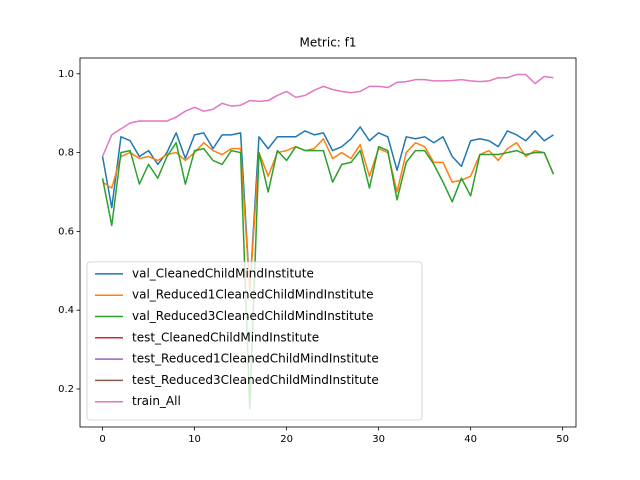 This screenshot has width=640, height=480. Describe the element at coordinates (255, 359) in the screenshot. I see `legend-label: test_Reduced1CleanedChildMindInstitute` at that location.